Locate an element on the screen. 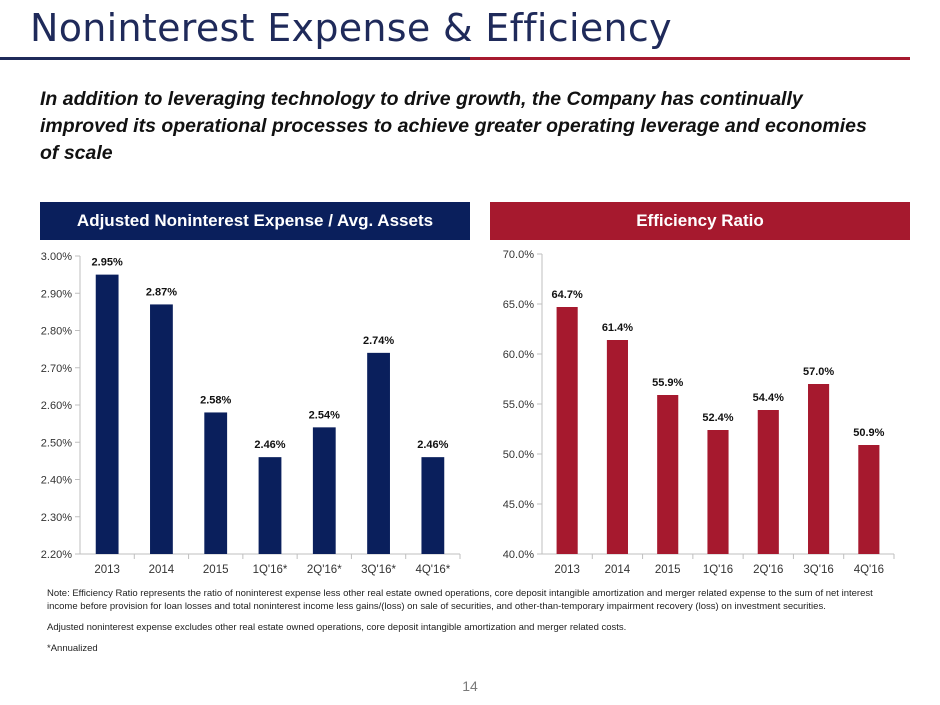 The width and height of the screenshot is (940, 705). footnote-annualized: *Annualized is located at coordinates (72, 648).